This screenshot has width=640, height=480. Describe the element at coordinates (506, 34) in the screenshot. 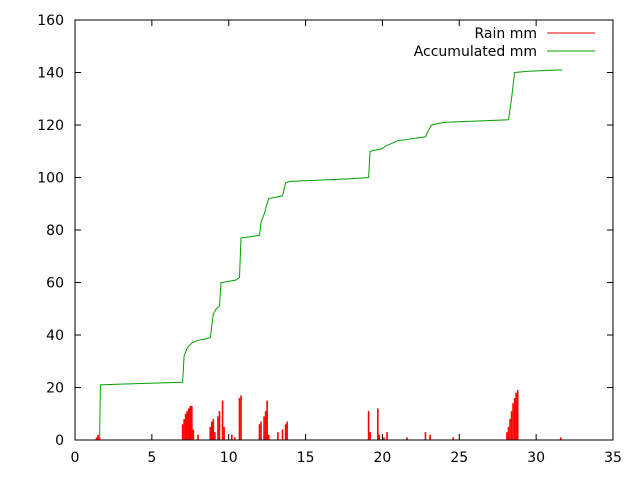

I see `legend-rain-label: Rain mm` at that location.